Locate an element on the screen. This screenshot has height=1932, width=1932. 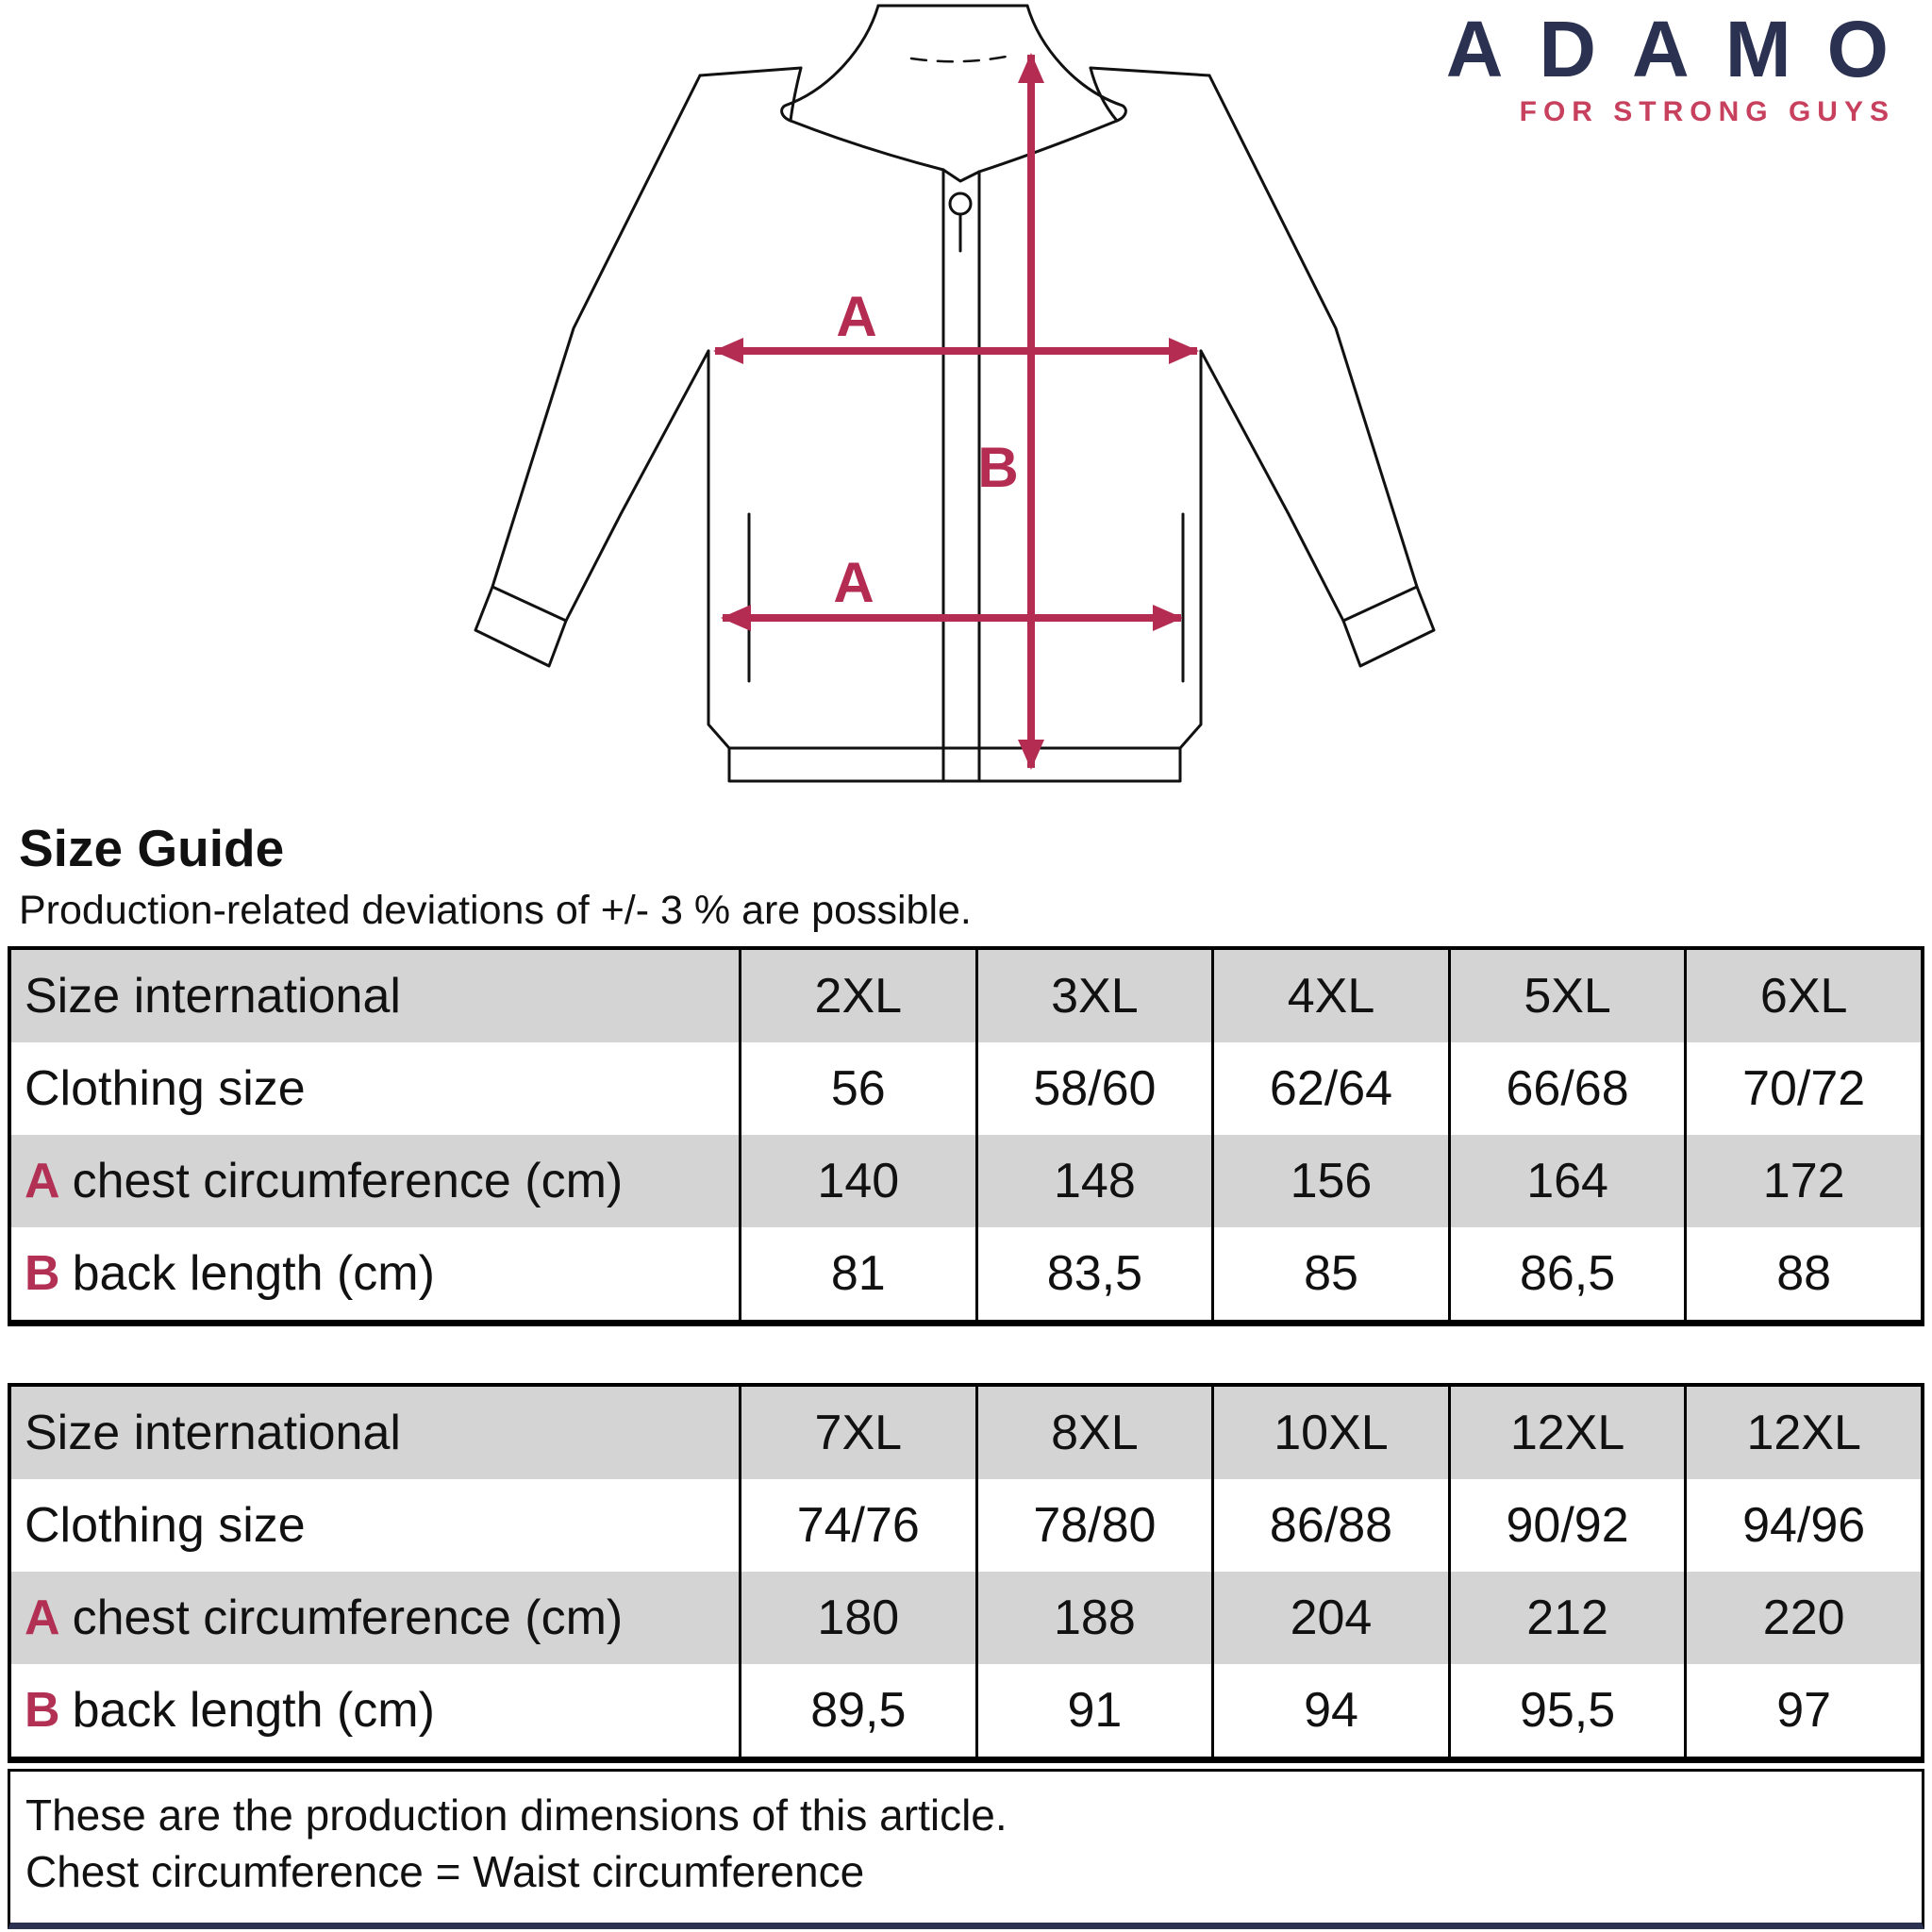
size-cell: 86/88 is located at coordinates (1332, 1525).